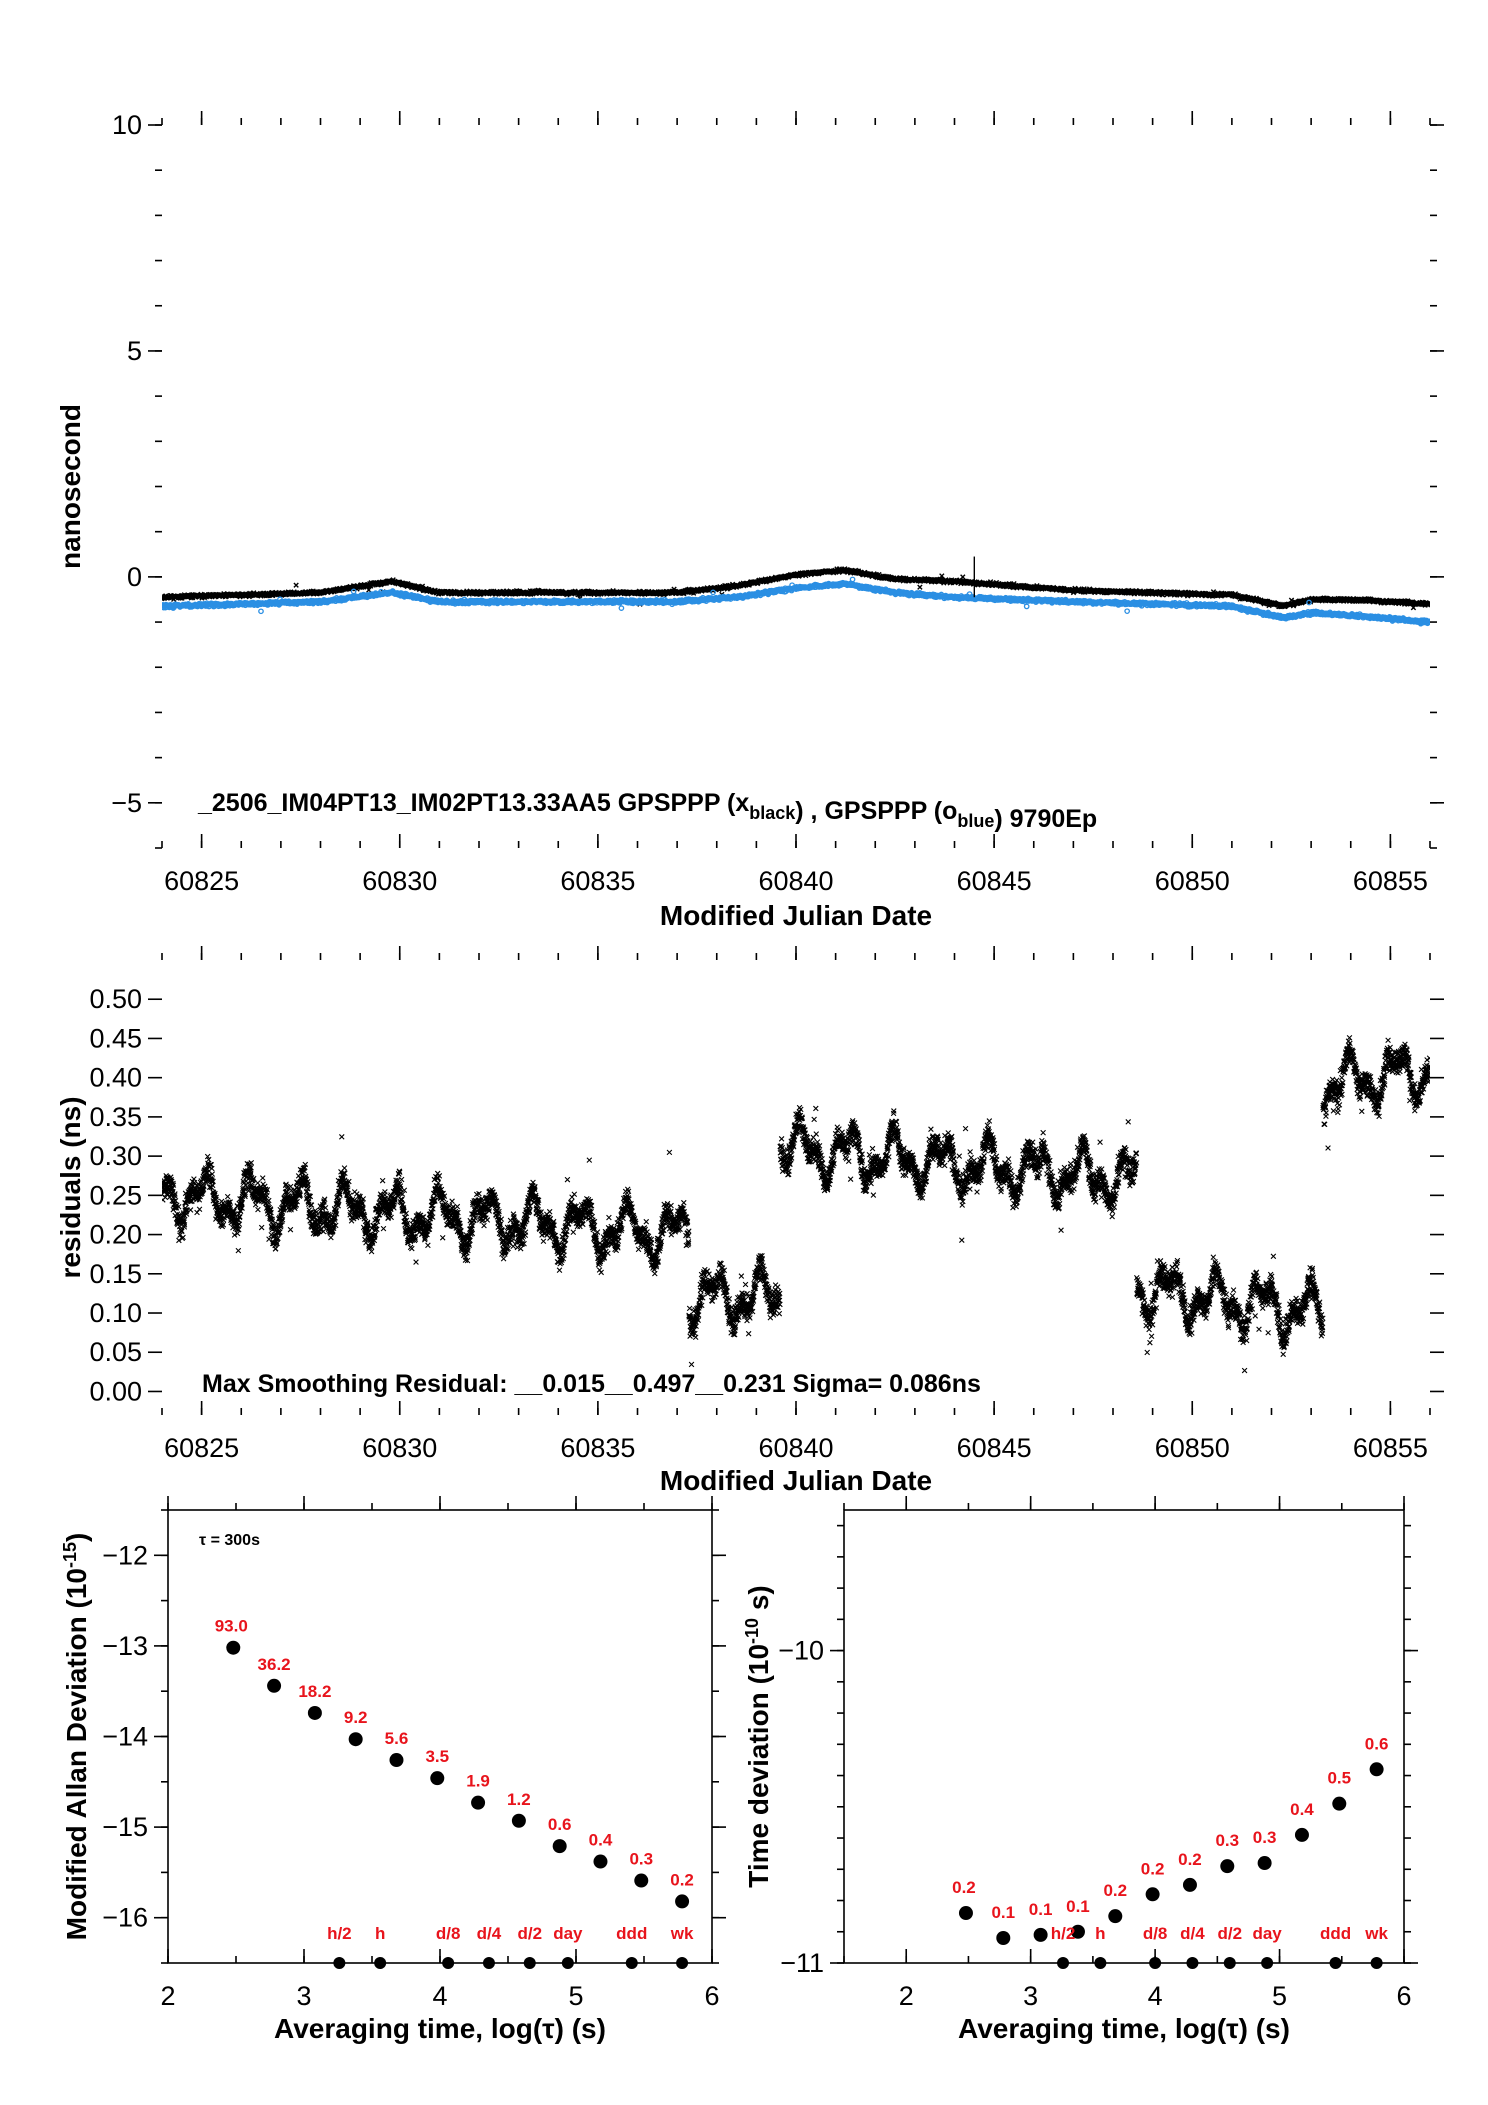 The image size is (1488, 2105). What do you see at coordinates (201, 881) in the screenshot?
I see `ts-xtick-label: 60825` at bounding box center [201, 881].